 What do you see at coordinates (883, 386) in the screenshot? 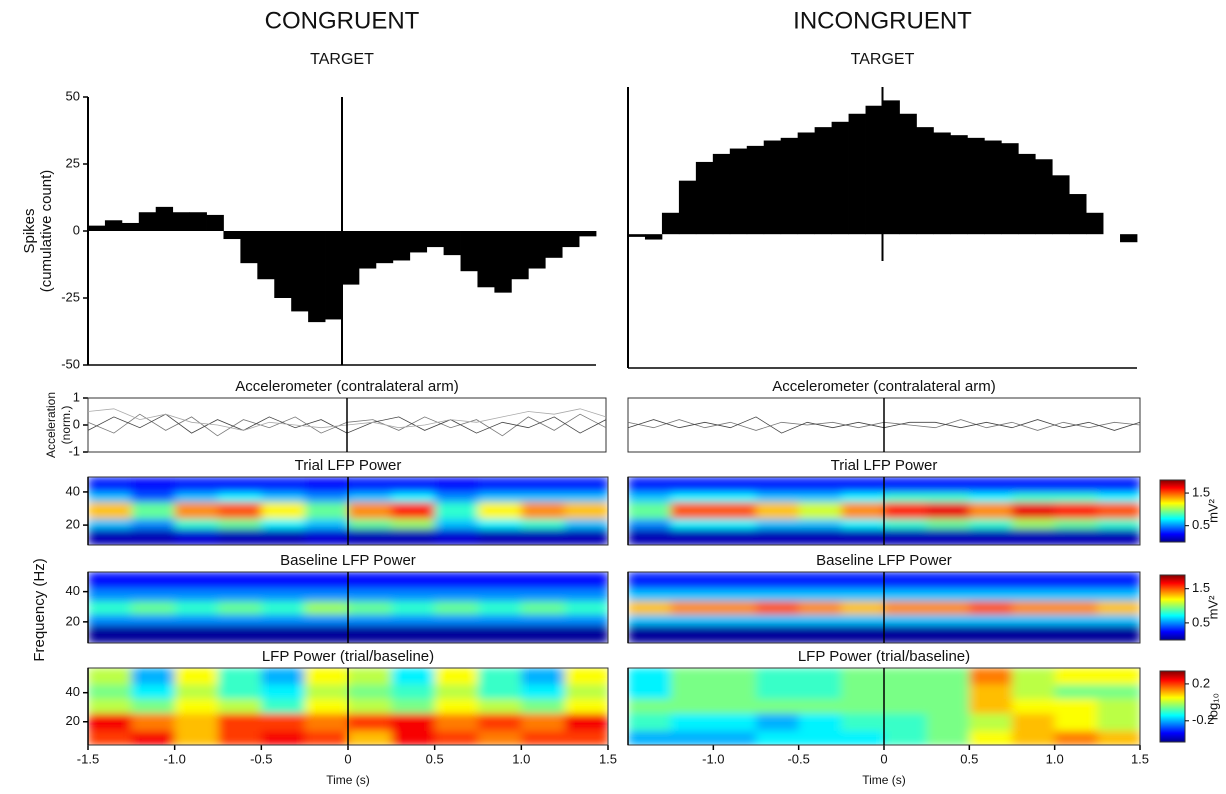
I see `panel-title: Accelerometer (contralateral arm)` at bounding box center [883, 386].